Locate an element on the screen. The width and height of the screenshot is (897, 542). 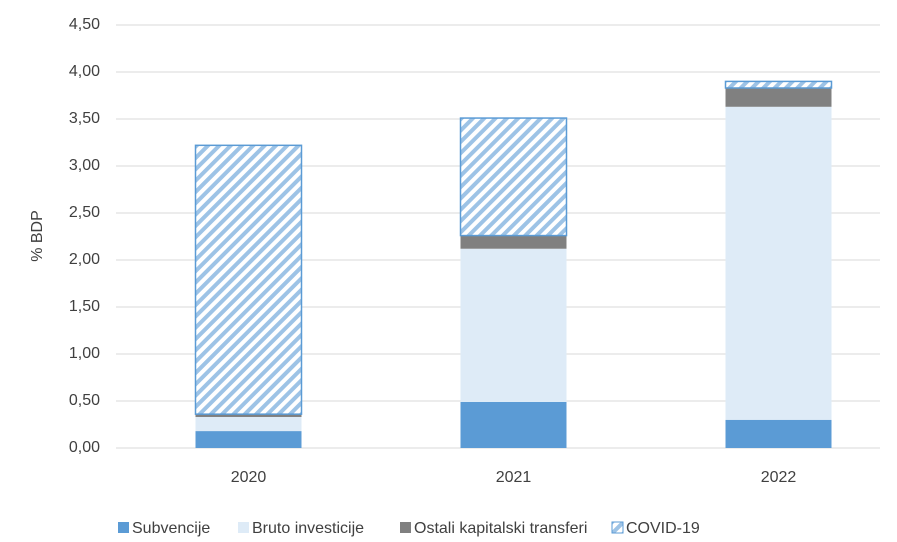
y-tick-label: 2,50 is located at coordinates (84, 212).